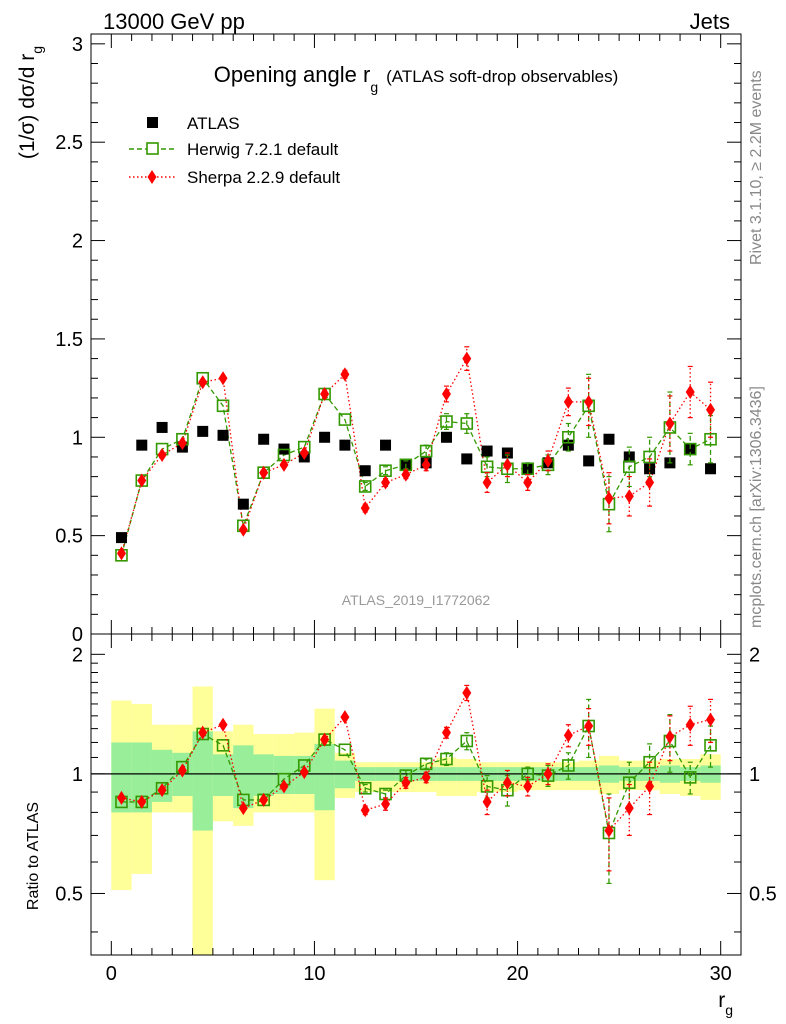  I want to click on x-tick-label: 0, so click(111, 974).